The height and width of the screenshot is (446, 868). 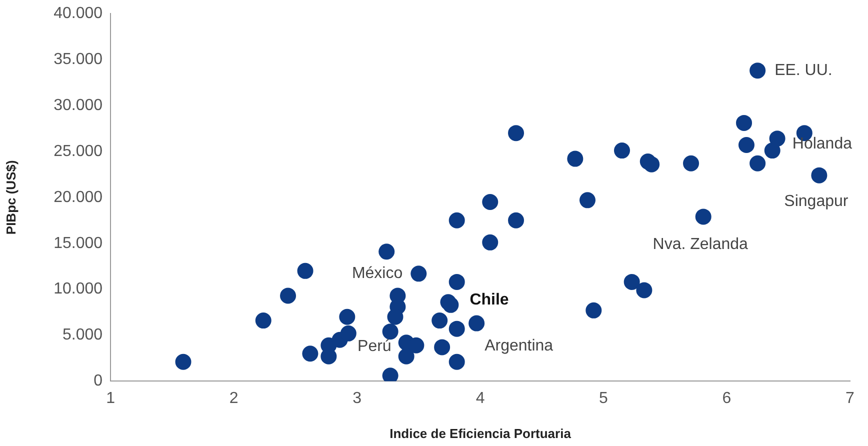 What do you see at coordinates (603, 399) in the screenshot?
I see `x-tick-label: 5` at bounding box center [603, 399].